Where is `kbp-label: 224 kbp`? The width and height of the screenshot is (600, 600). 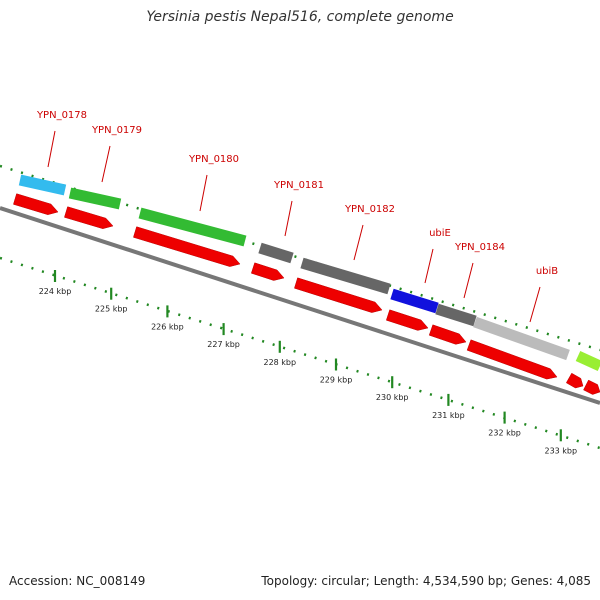
kbp-label: 224 kbp is located at coordinates (55, 291).